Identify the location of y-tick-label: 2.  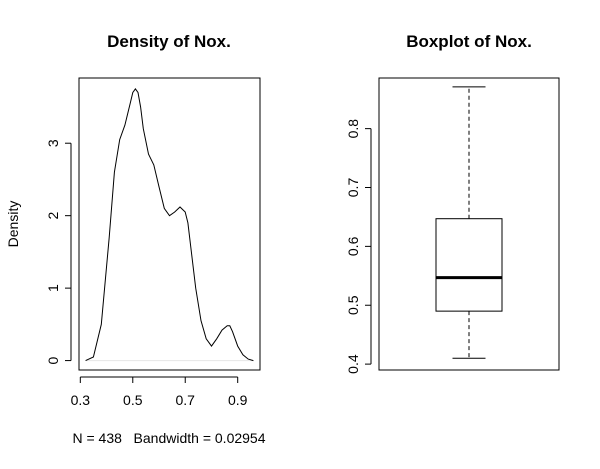
(53, 216).